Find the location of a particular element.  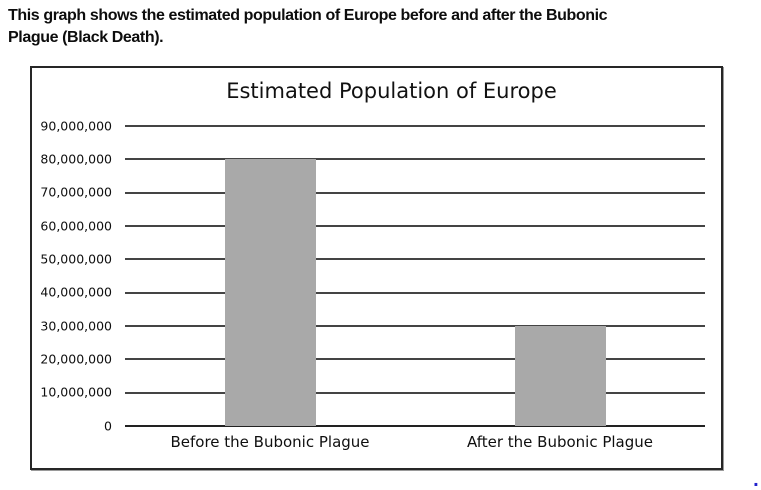

y-tick-label: 60,000,000 is located at coordinates (76, 225).